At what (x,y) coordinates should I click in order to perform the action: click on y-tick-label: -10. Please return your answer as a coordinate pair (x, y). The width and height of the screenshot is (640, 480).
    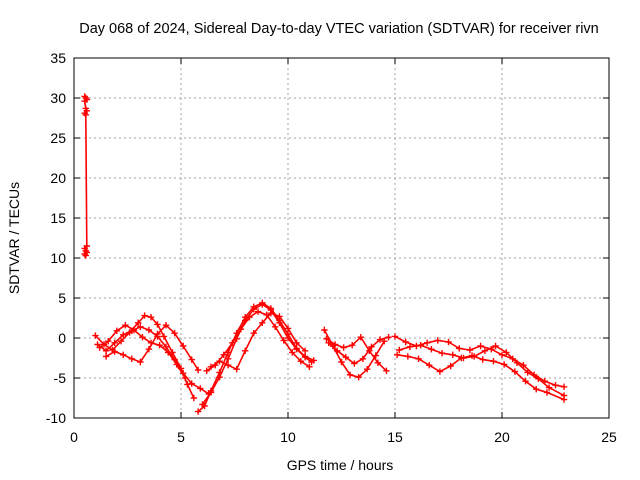
    Looking at the image, I should click on (56, 418).